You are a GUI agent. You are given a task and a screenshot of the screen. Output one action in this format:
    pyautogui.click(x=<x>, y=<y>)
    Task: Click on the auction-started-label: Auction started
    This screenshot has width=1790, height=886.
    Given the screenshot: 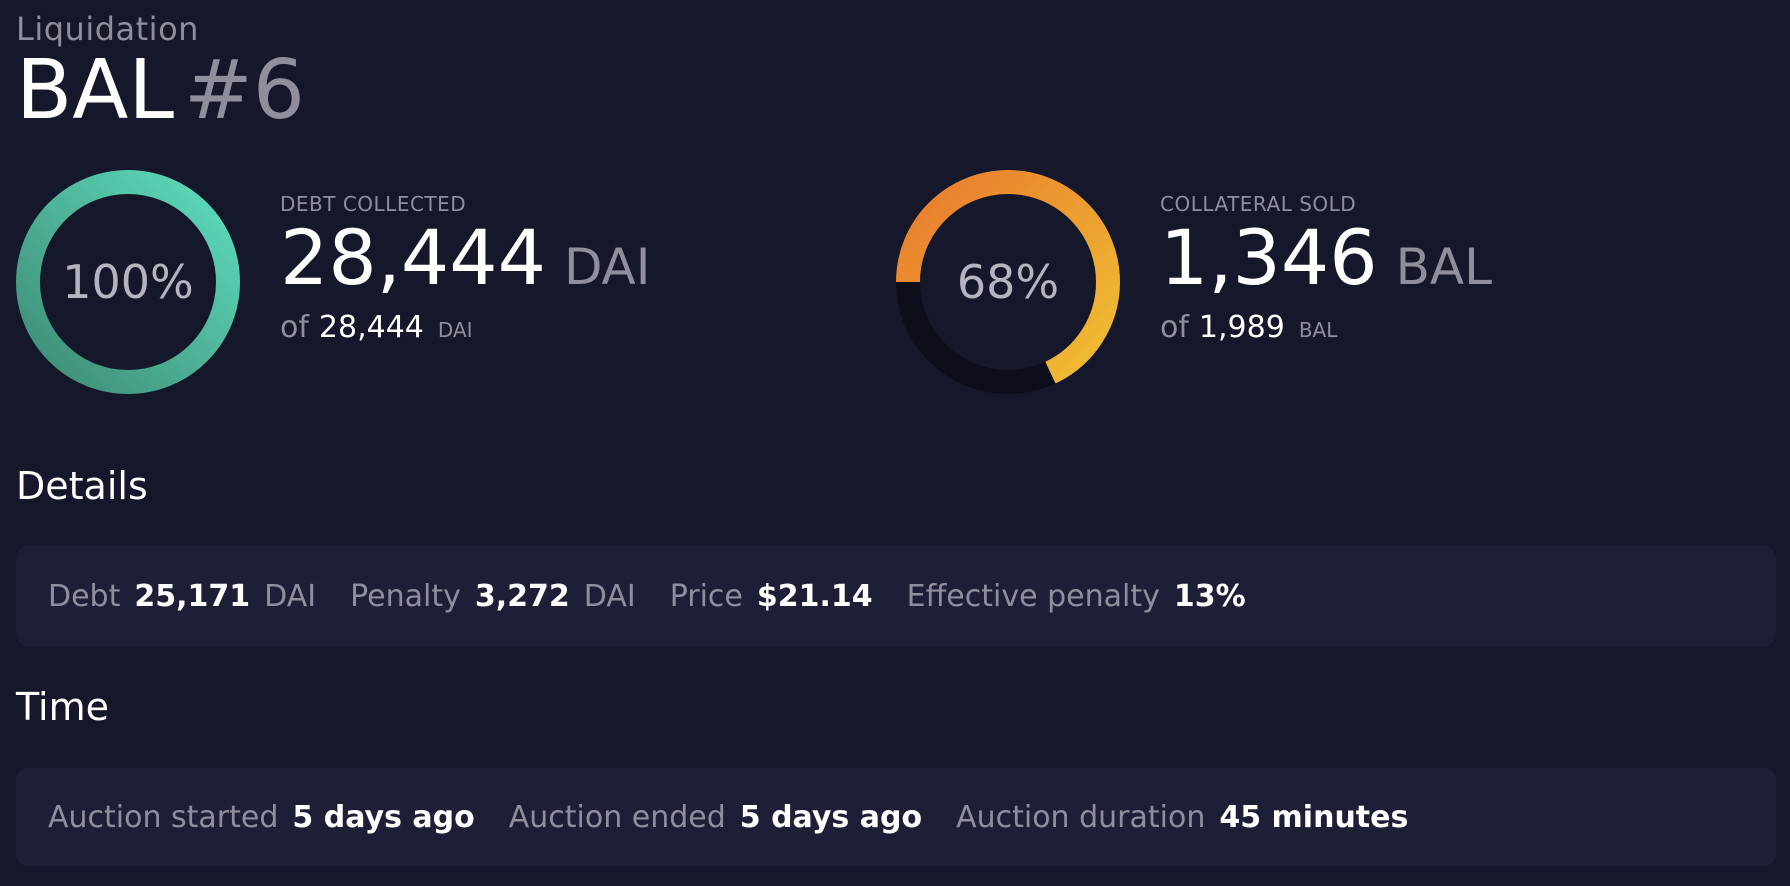 What is the action you would take?
    pyautogui.click(x=163, y=817)
    